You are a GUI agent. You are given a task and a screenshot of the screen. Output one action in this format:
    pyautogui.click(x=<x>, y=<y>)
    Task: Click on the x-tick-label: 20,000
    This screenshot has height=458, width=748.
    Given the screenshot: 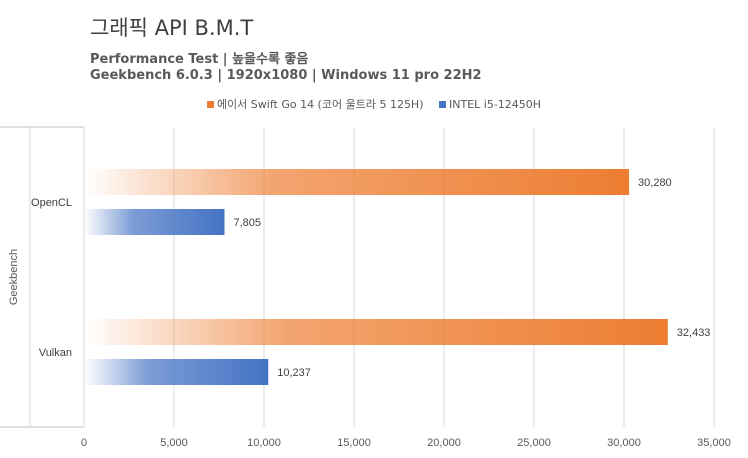 What is the action you would take?
    pyautogui.click(x=444, y=443)
    